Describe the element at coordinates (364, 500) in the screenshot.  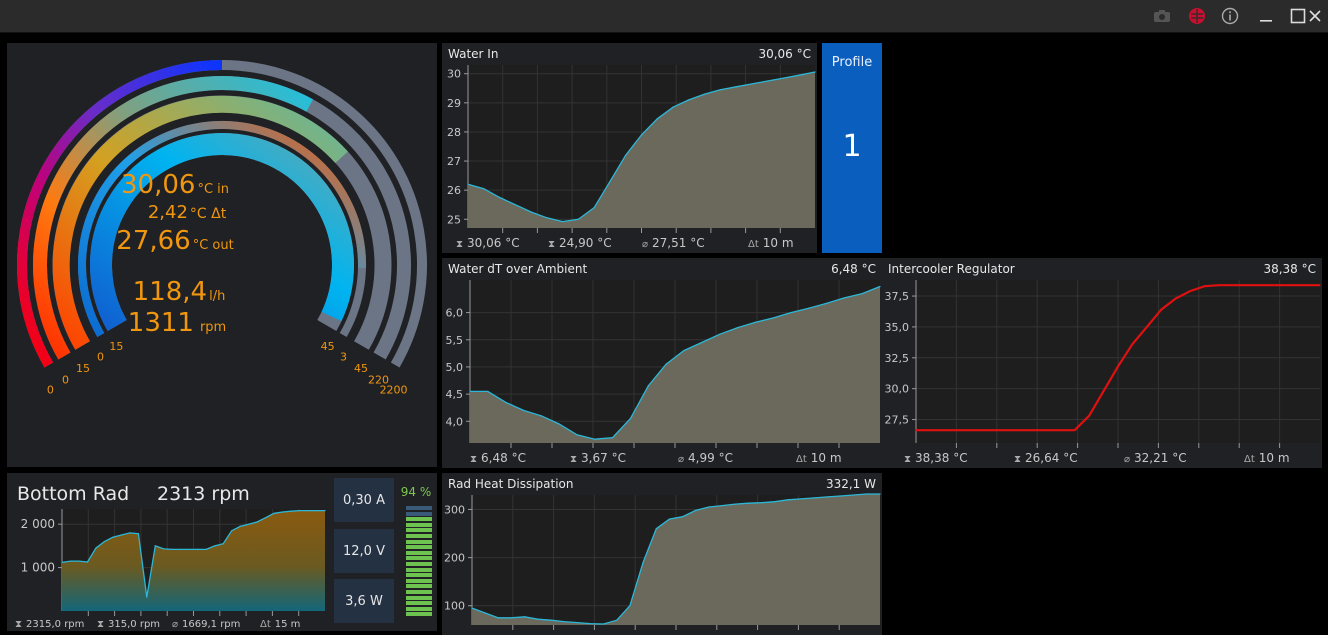
I see `current-box: 0,30 A` at that location.